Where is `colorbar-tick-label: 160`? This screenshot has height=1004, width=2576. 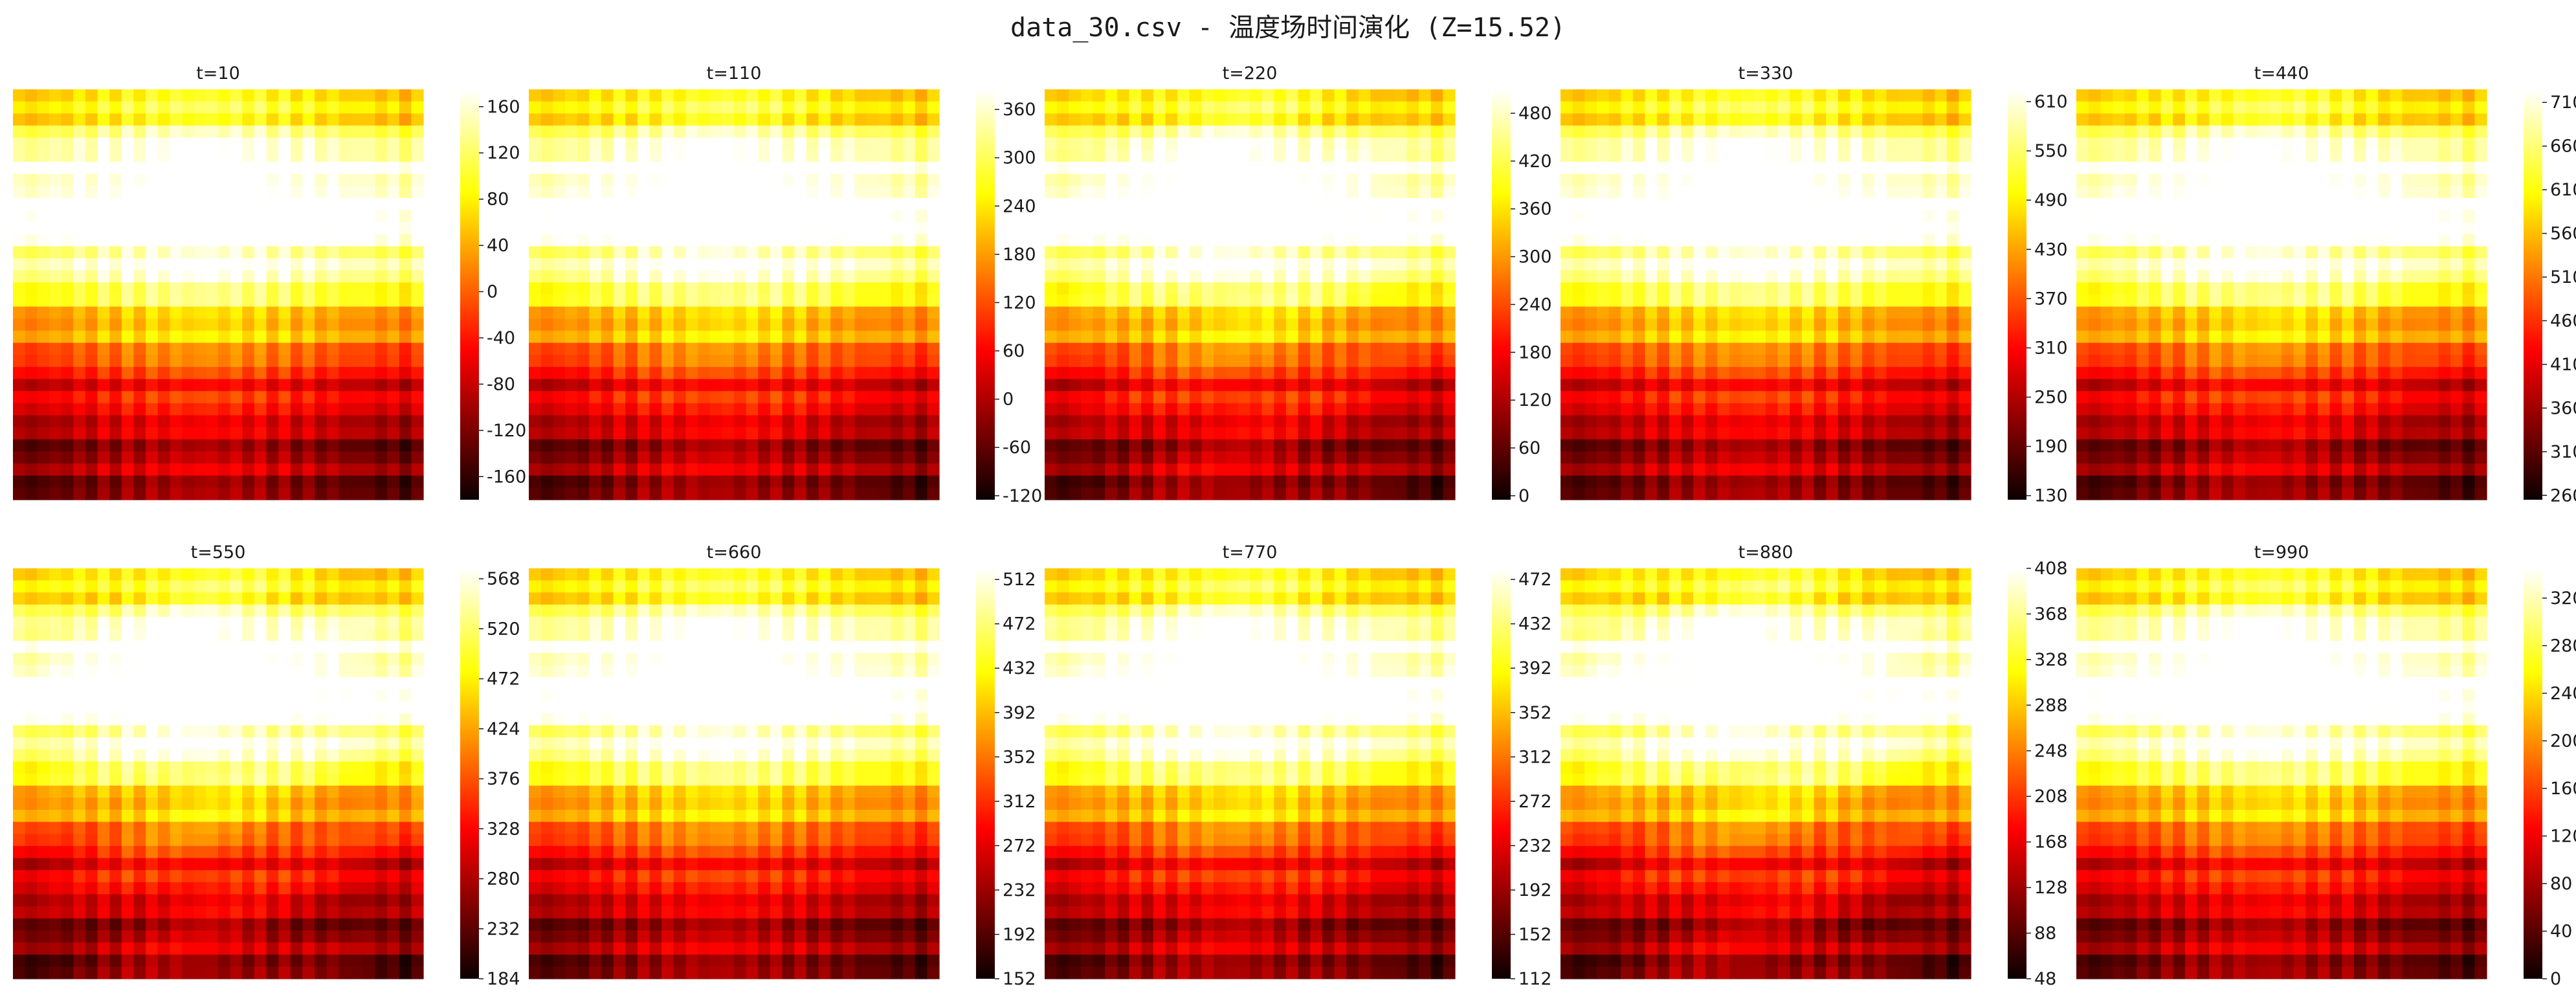
colorbar-tick-label: 160 is located at coordinates (503, 107).